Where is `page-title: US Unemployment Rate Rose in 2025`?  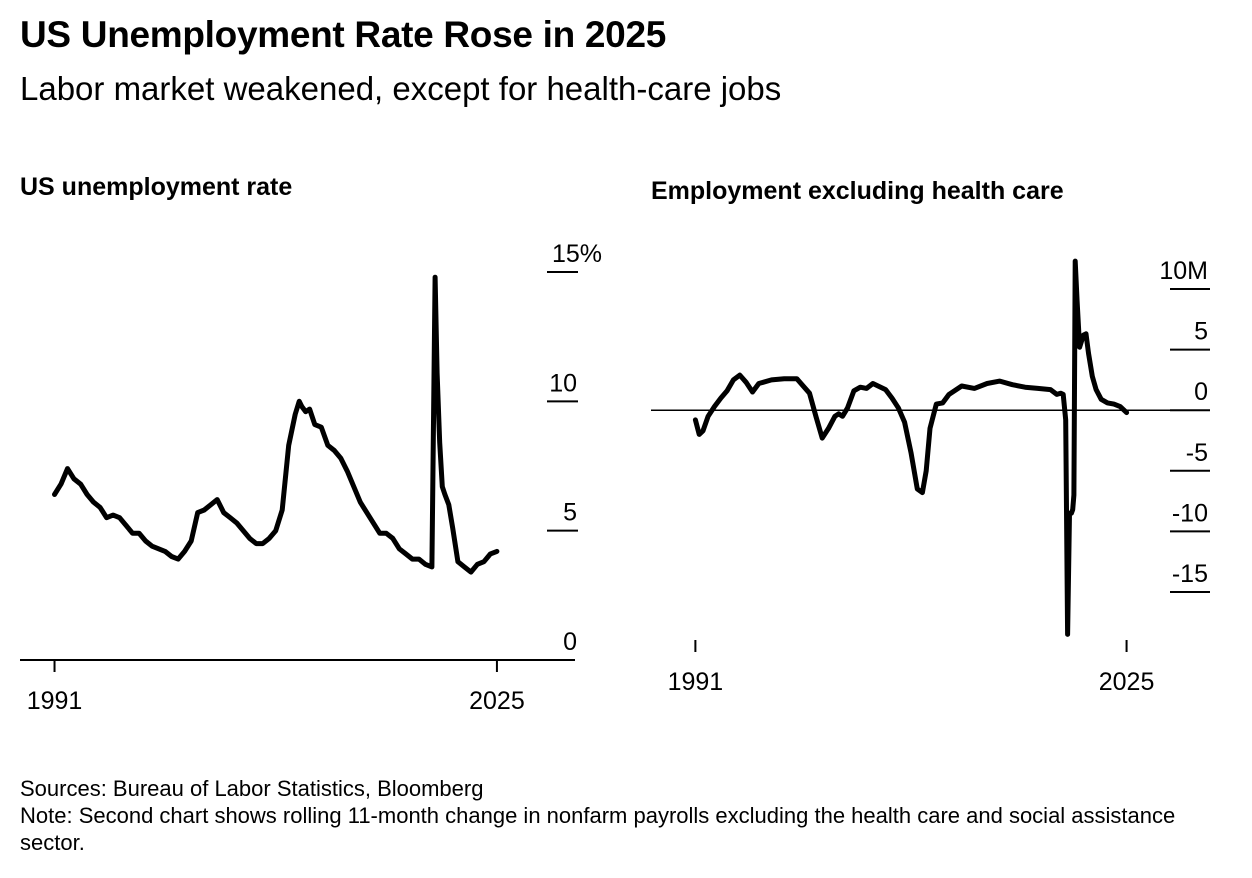
page-title: US Unemployment Rate Rose in 2025 is located at coordinates (343, 34).